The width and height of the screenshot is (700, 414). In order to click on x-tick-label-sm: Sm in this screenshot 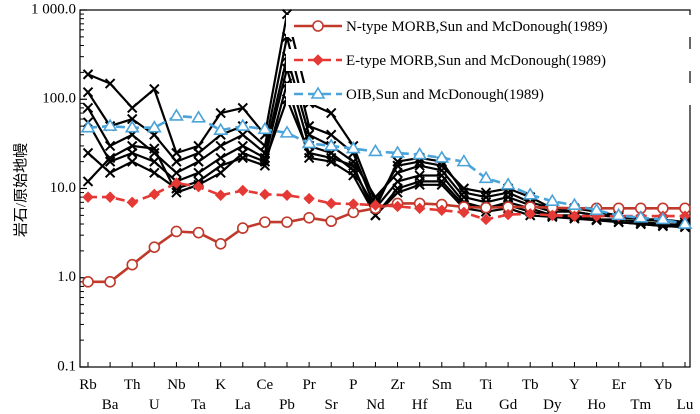, I will do `click(442, 385)`.